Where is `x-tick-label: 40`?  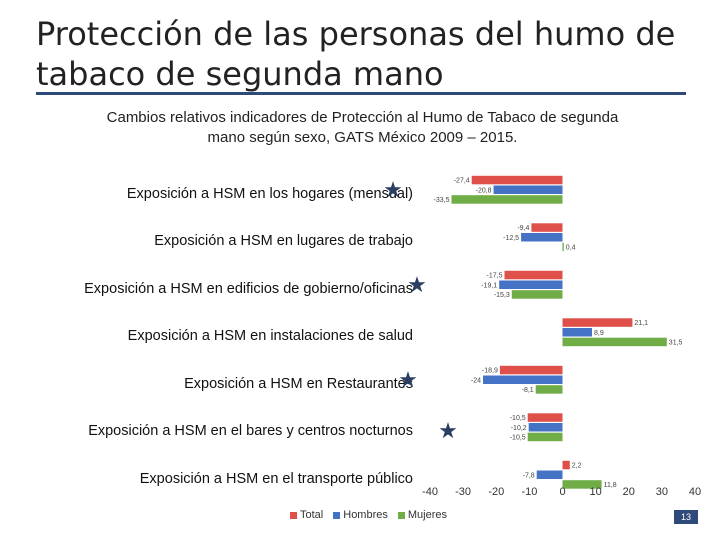
x-tick-label: 40 is located at coordinates (695, 492).